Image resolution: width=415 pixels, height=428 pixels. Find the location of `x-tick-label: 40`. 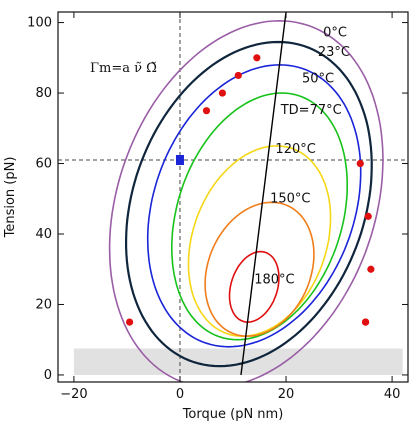

x-tick-label: 40 is located at coordinates (392, 394).